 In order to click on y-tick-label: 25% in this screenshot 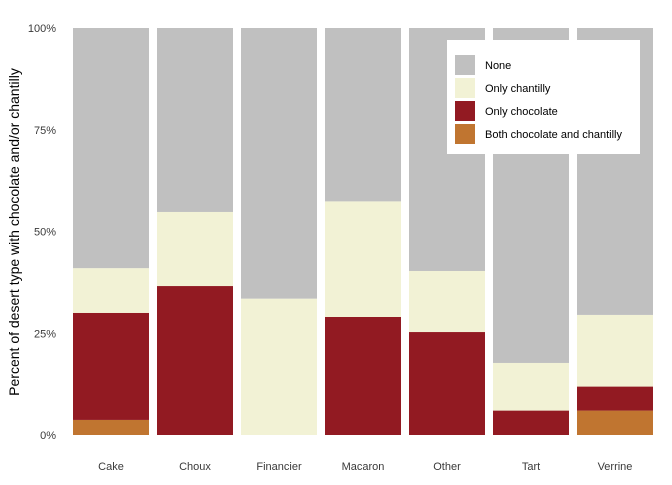, I will do `click(45, 334)`.